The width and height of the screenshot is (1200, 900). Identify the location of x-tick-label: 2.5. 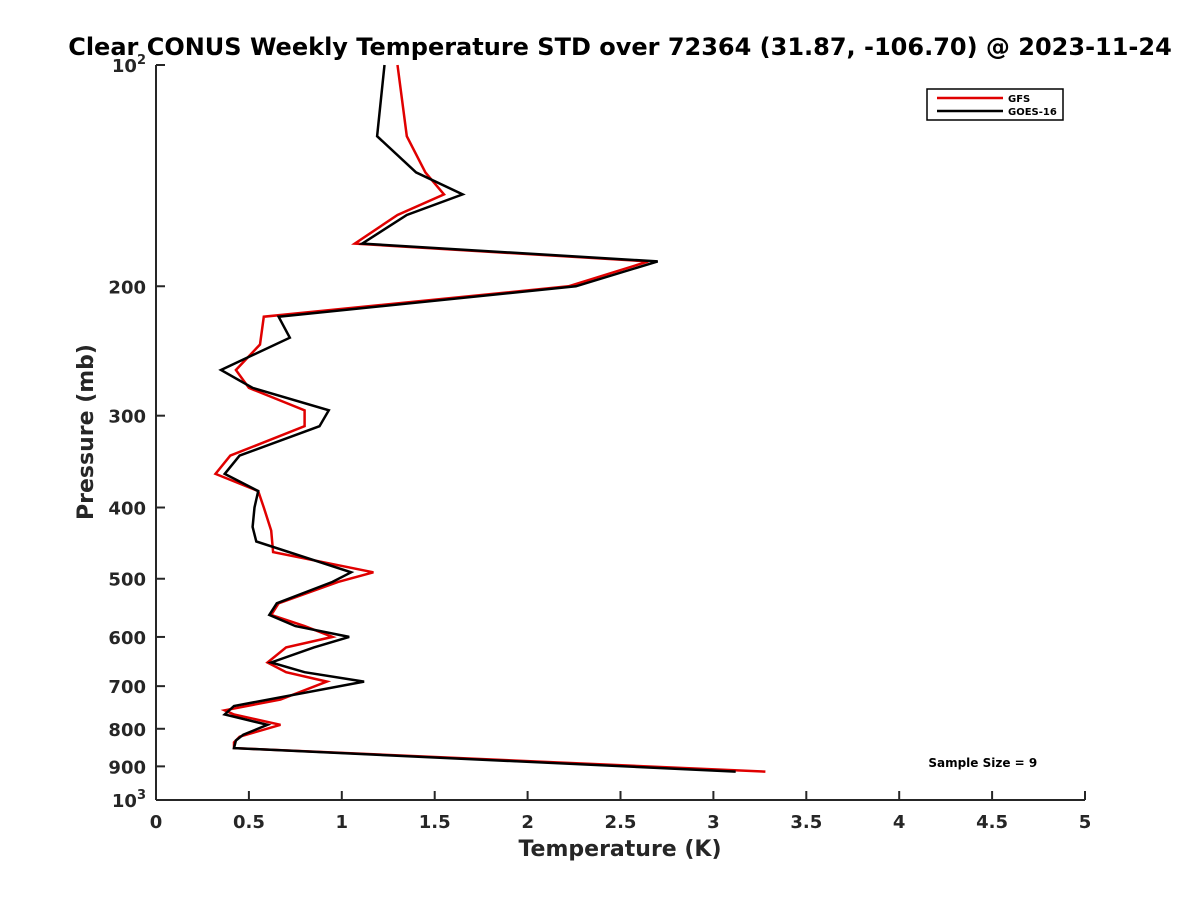
(621, 822).